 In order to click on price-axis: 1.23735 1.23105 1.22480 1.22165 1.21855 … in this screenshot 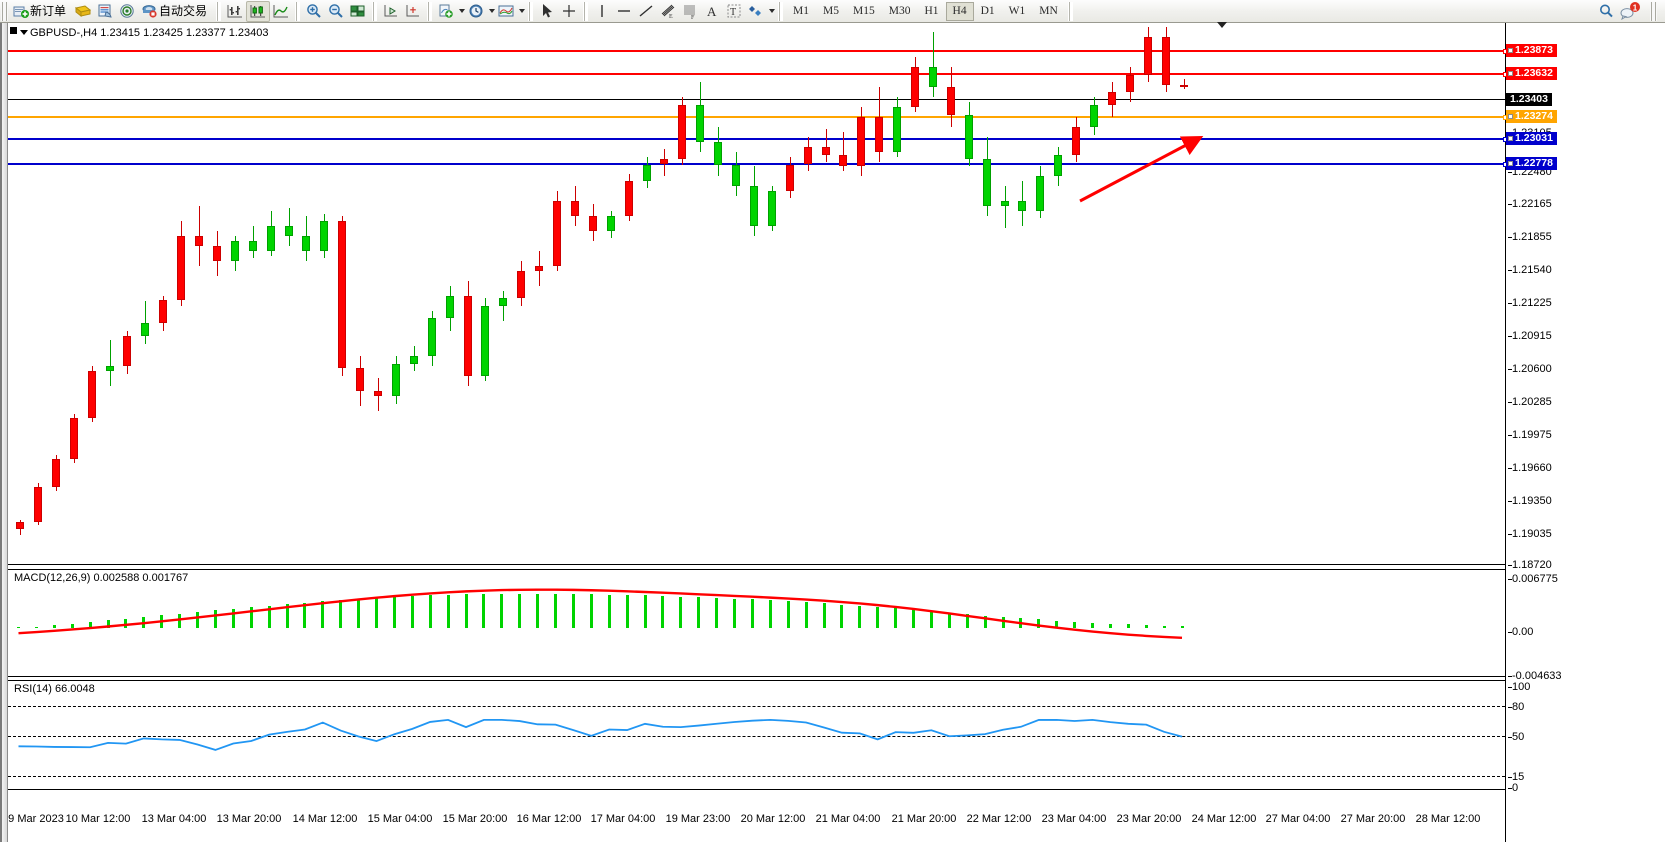, I will do `click(1585, 432)`.